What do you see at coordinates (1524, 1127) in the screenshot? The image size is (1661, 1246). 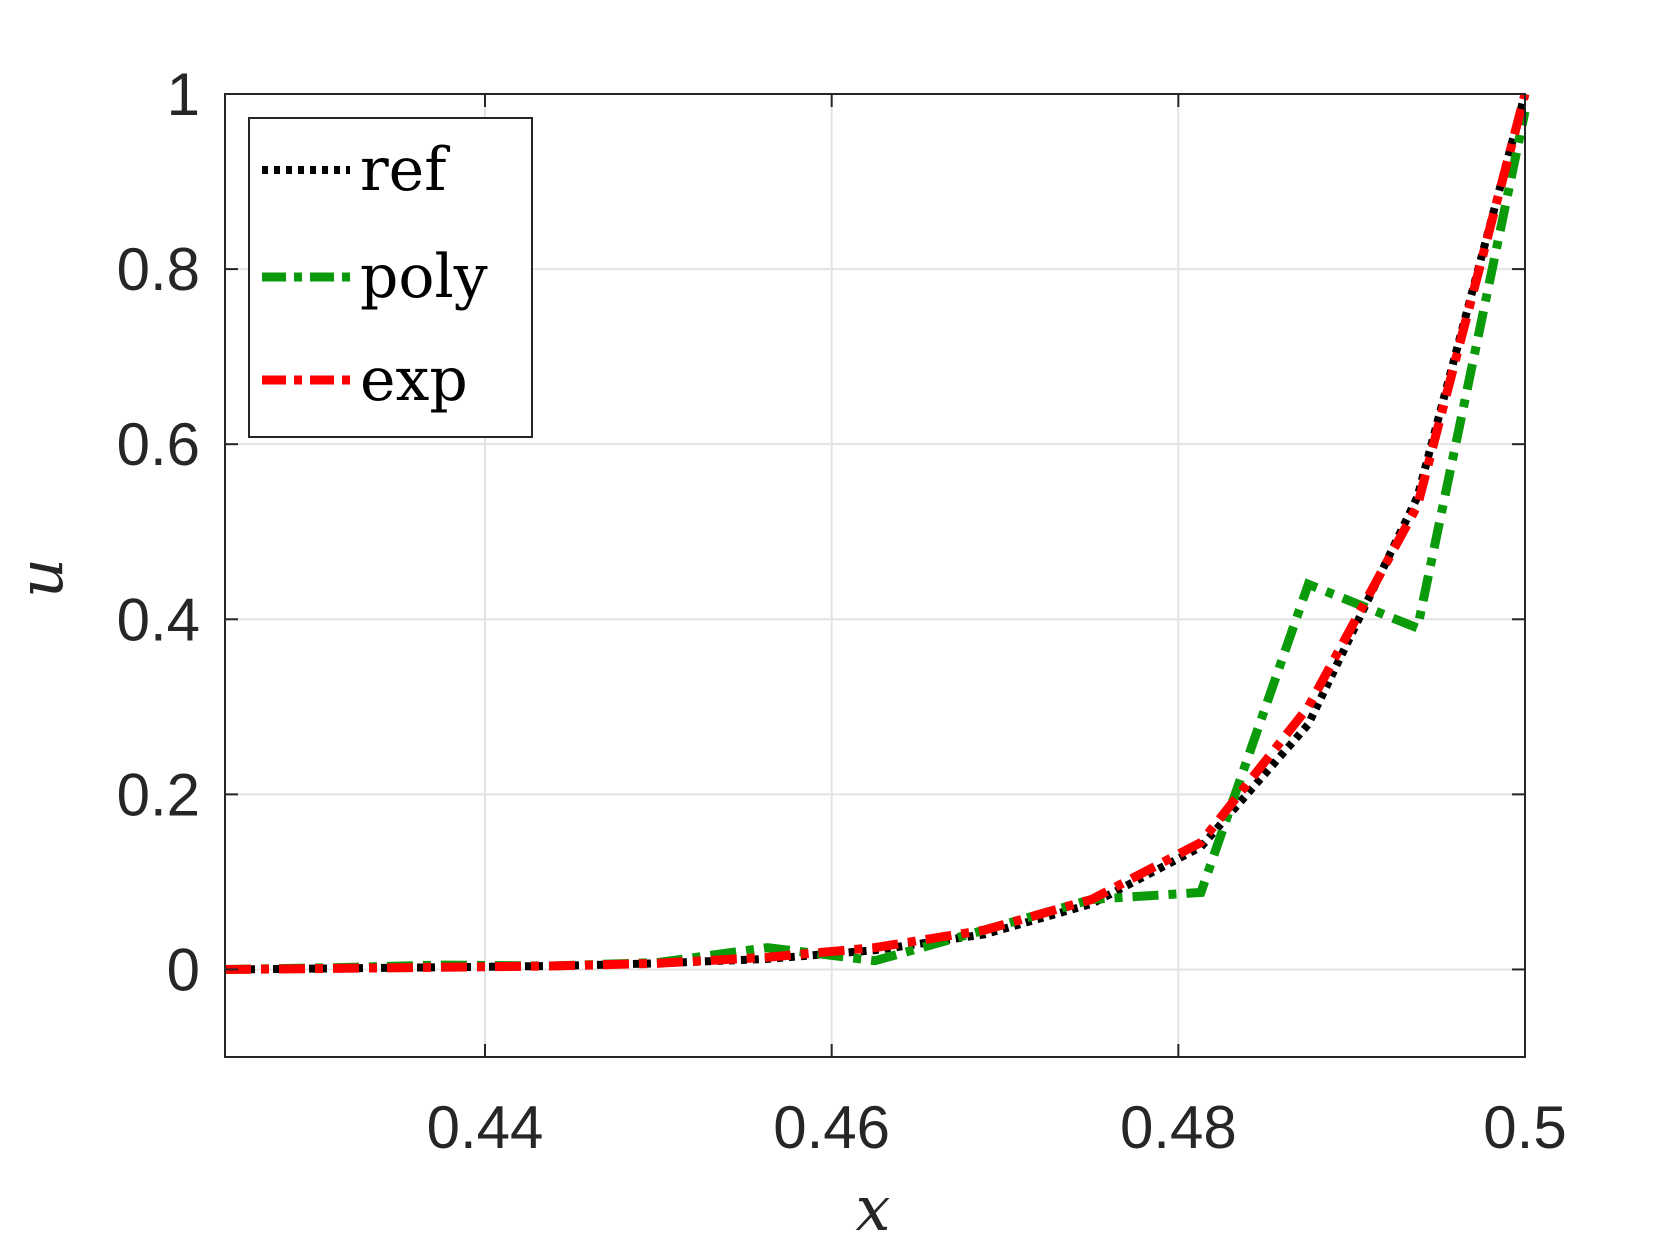 I see `x-tick-label: 0.5` at bounding box center [1524, 1127].